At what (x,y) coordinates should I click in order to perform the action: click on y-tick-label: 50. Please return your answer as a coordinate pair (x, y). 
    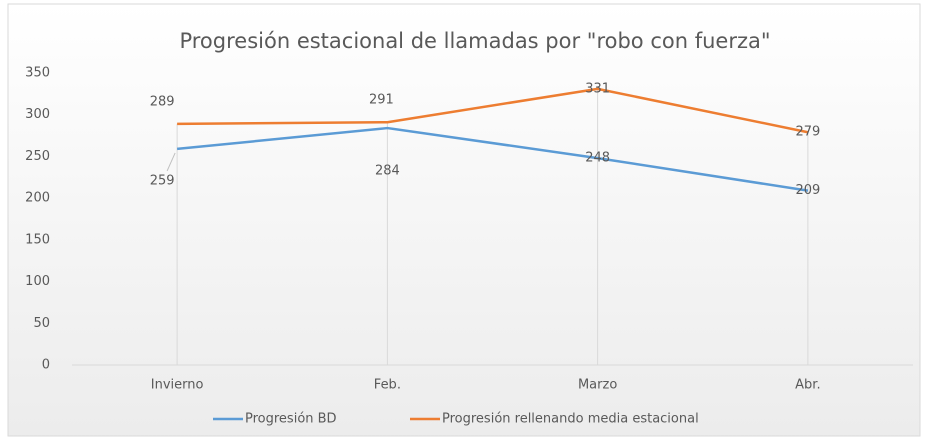
    Looking at the image, I should click on (41, 323).